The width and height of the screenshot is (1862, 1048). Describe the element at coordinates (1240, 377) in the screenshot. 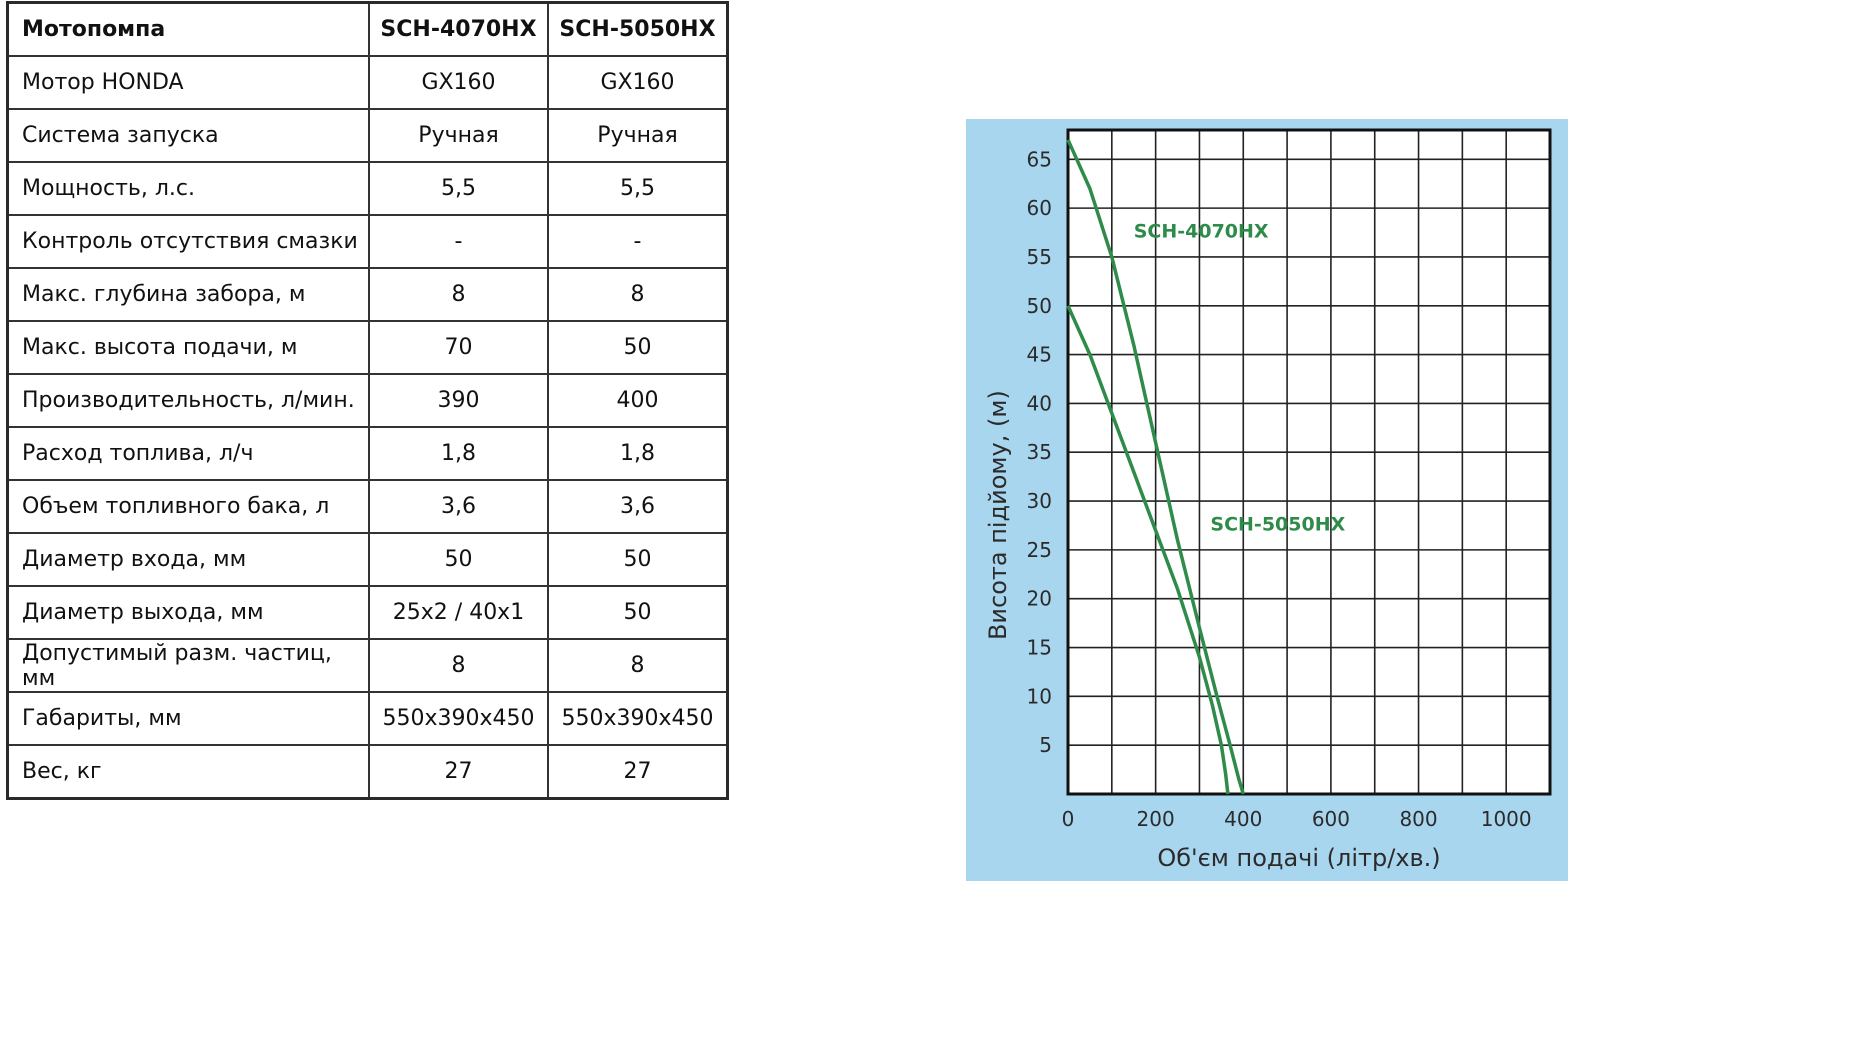

I see `series-labels: SCH-4070HX SCH-5050HX` at that location.